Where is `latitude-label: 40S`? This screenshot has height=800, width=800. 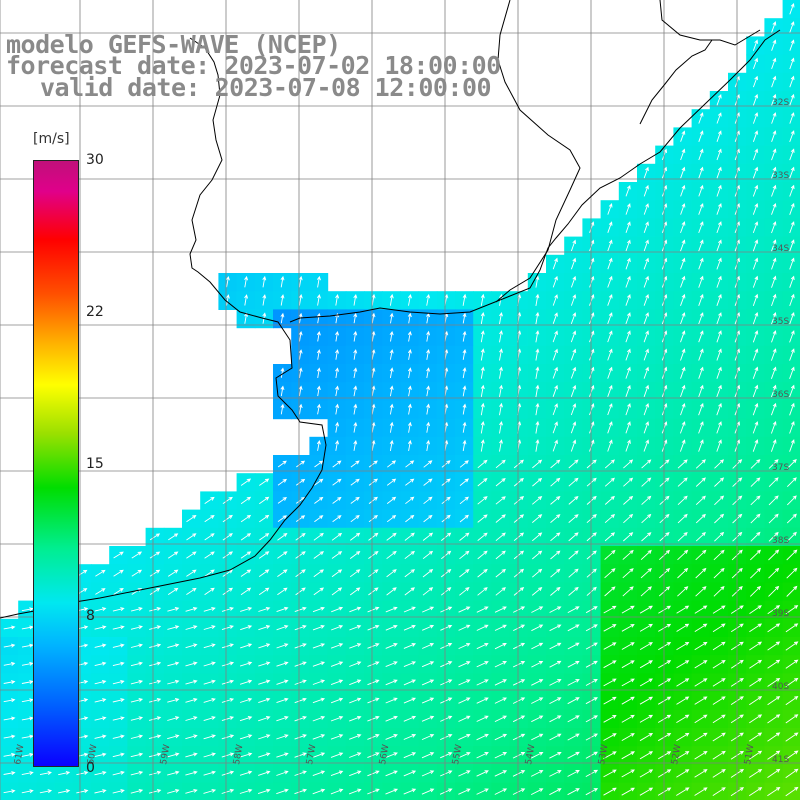 latitude-label: 40S is located at coordinates (780, 687).